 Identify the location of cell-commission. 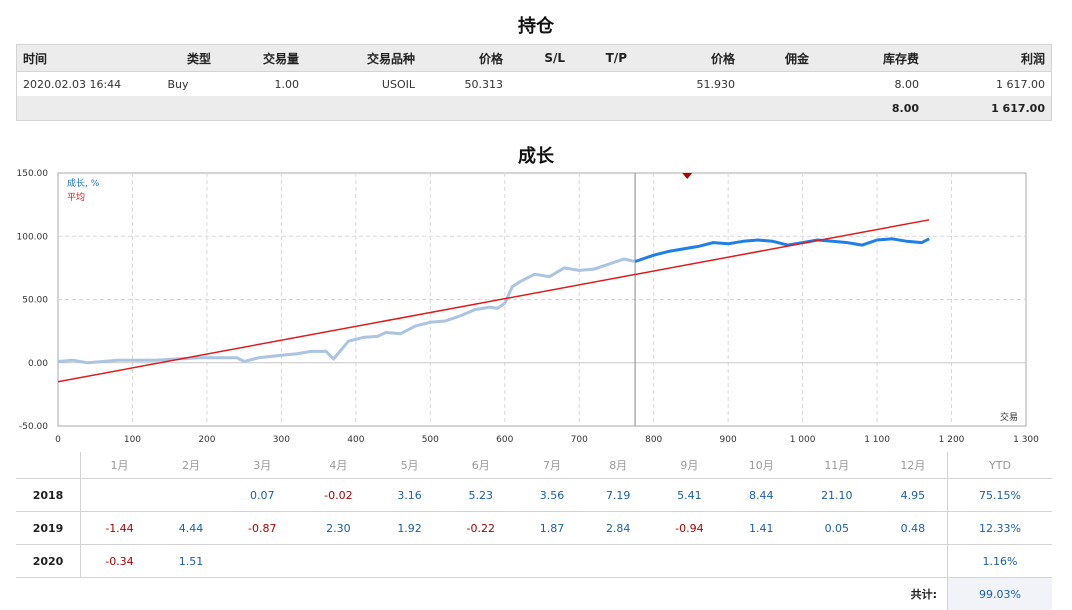
(778, 84).